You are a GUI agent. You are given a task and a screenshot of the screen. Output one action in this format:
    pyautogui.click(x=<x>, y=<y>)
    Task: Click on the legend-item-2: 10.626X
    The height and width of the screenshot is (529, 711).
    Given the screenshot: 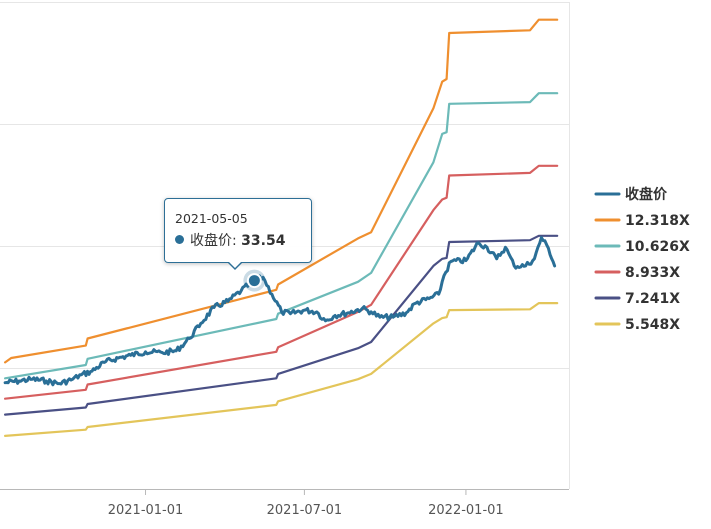 What is the action you would take?
    pyautogui.click(x=642, y=247)
    